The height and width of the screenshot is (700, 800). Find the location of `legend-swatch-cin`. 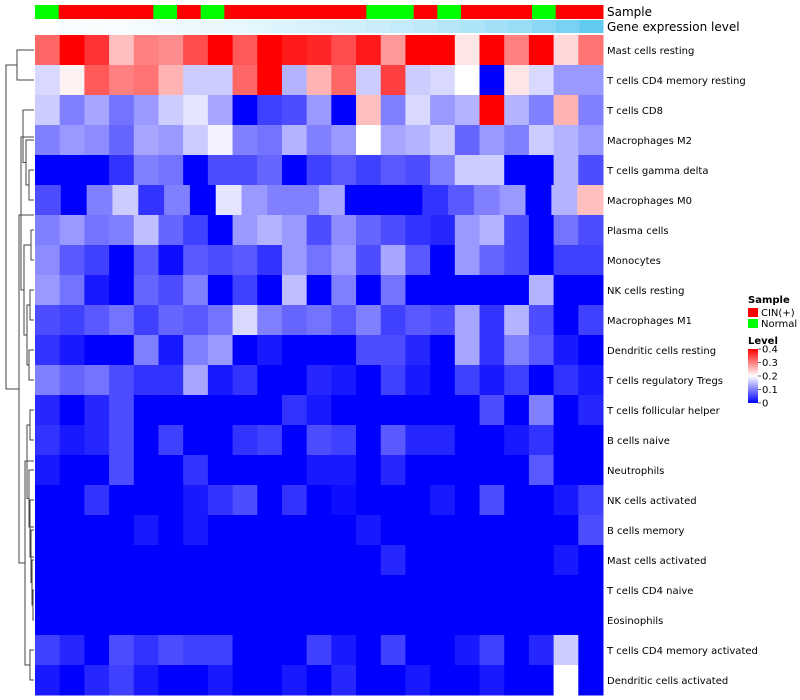

legend-swatch-cin is located at coordinates (753, 312).